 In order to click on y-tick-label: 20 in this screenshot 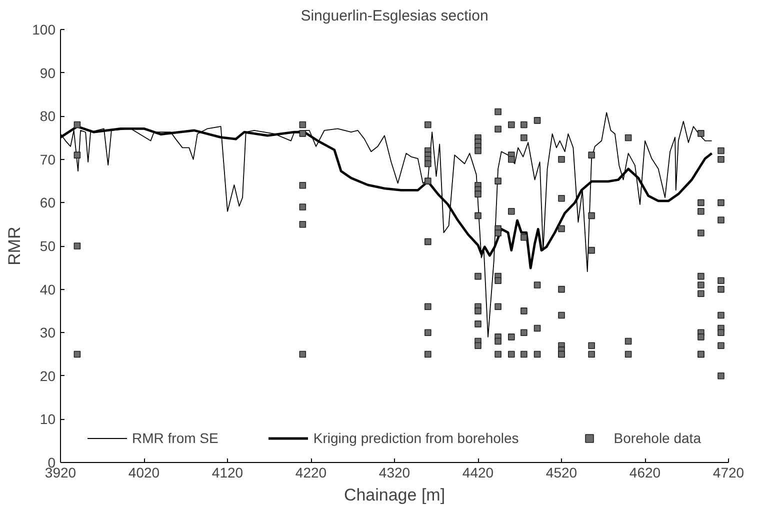, I will do `click(48, 376)`.